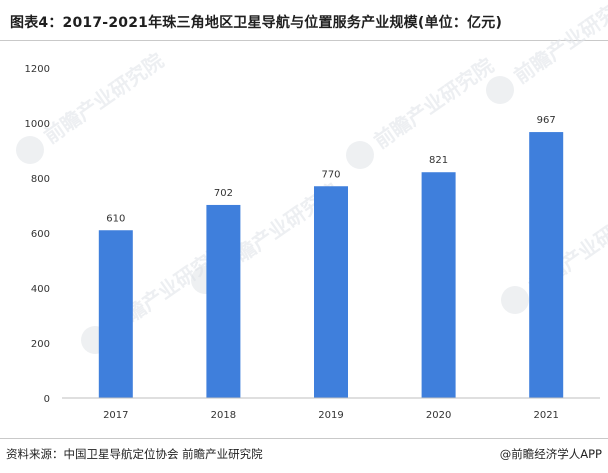 Image resolution: width=608 pixels, height=473 pixels. I want to click on x-tick-label-2019: 2019, so click(330, 415).